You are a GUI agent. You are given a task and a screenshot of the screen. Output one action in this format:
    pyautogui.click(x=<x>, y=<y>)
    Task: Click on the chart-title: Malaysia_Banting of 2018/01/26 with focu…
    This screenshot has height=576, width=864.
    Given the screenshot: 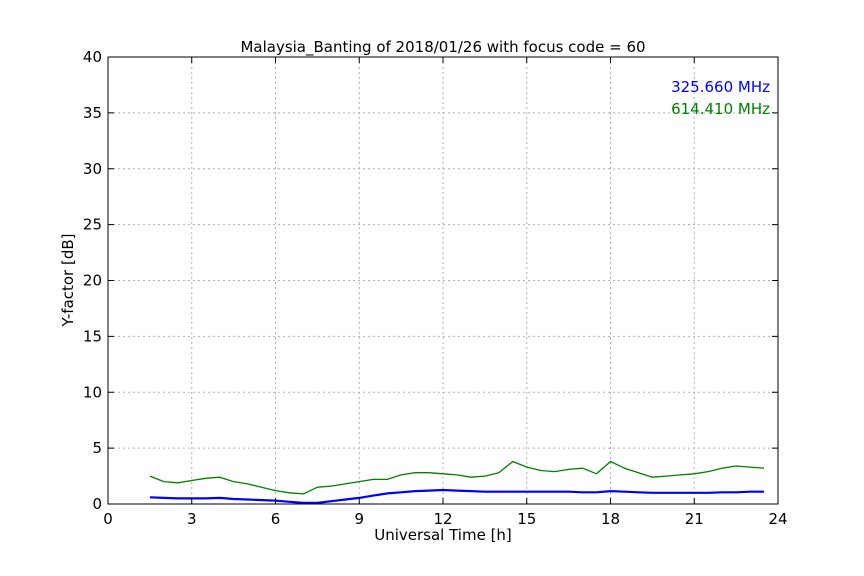 What is the action you would take?
    pyautogui.click(x=442, y=47)
    